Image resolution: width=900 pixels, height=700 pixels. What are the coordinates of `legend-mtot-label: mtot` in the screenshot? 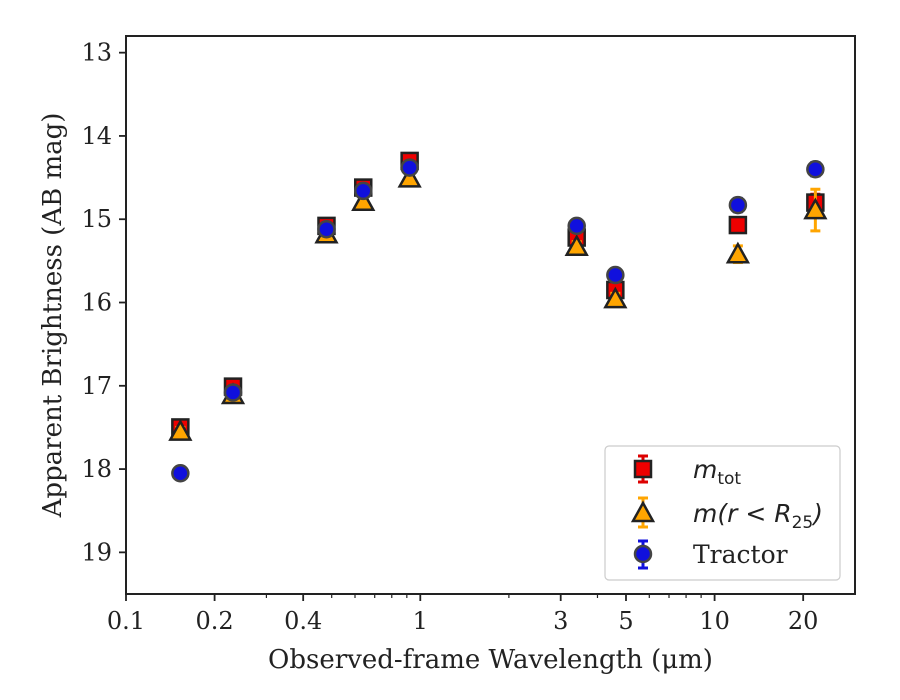 It's located at (717, 472).